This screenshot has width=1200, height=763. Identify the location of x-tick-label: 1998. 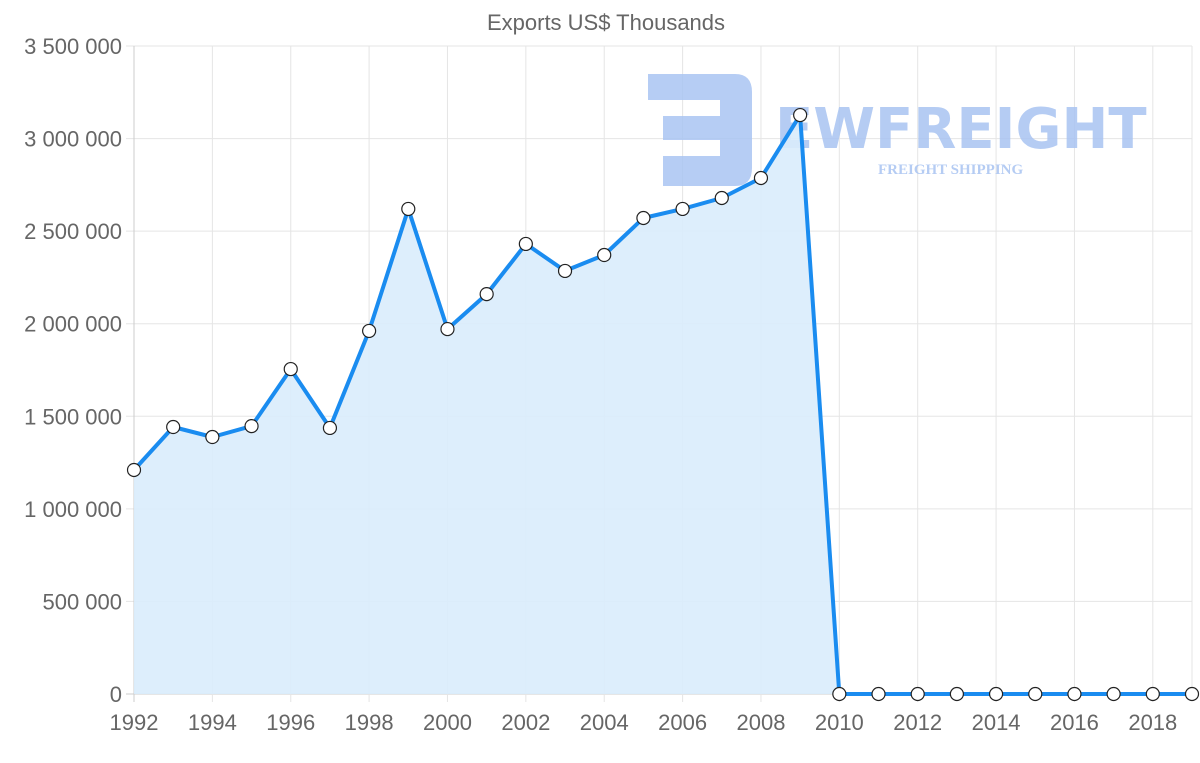
(369, 722).